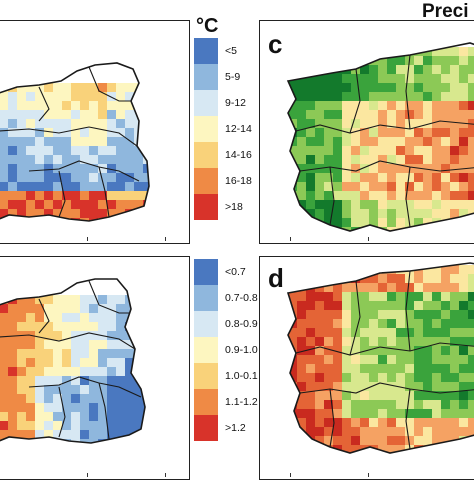  What do you see at coordinates (276, 278) in the screenshot?
I see `panel-letter-d: d` at bounding box center [276, 278].